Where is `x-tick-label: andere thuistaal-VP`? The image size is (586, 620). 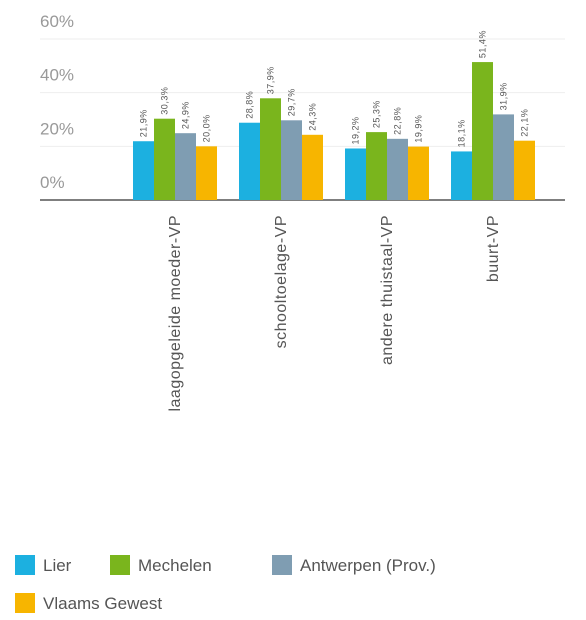
x-tick-label: andere thuistaal-VP is located at coordinates (387, 290).